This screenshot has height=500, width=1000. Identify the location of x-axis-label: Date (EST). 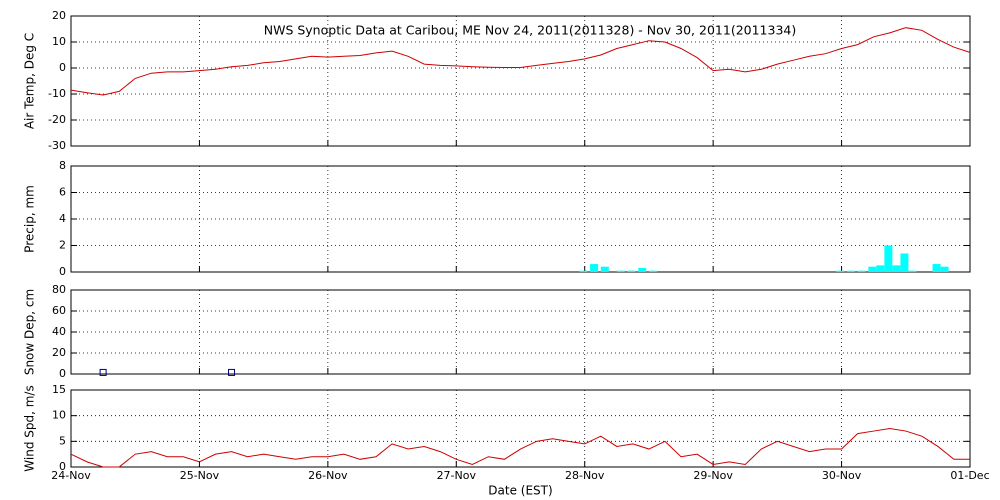
(520, 491).